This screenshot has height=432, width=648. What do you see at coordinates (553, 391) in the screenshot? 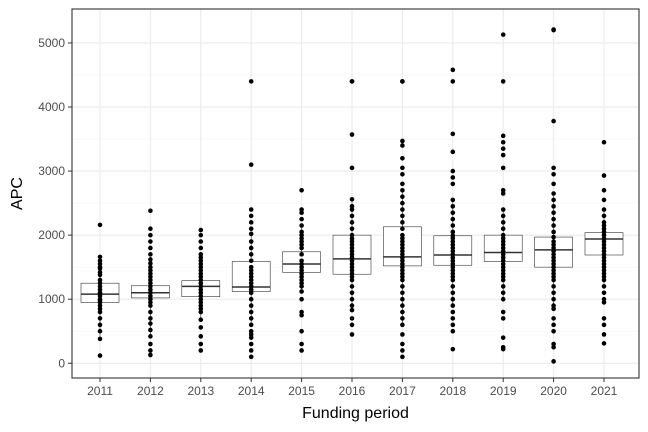
I see `x-tick-label: 2020` at bounding box center [553, 391].